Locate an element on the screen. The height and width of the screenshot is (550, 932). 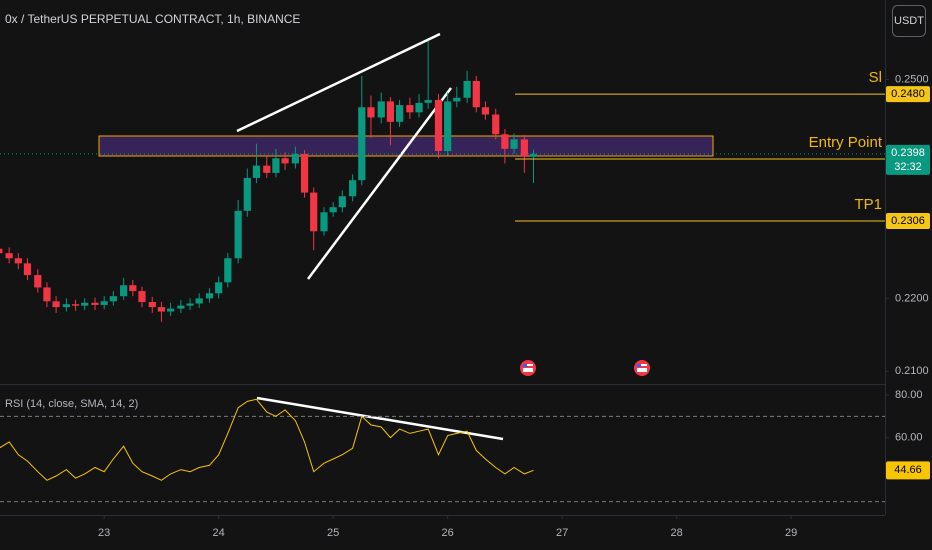
x-tick-label: 28 is located at coordinates (677, 533).